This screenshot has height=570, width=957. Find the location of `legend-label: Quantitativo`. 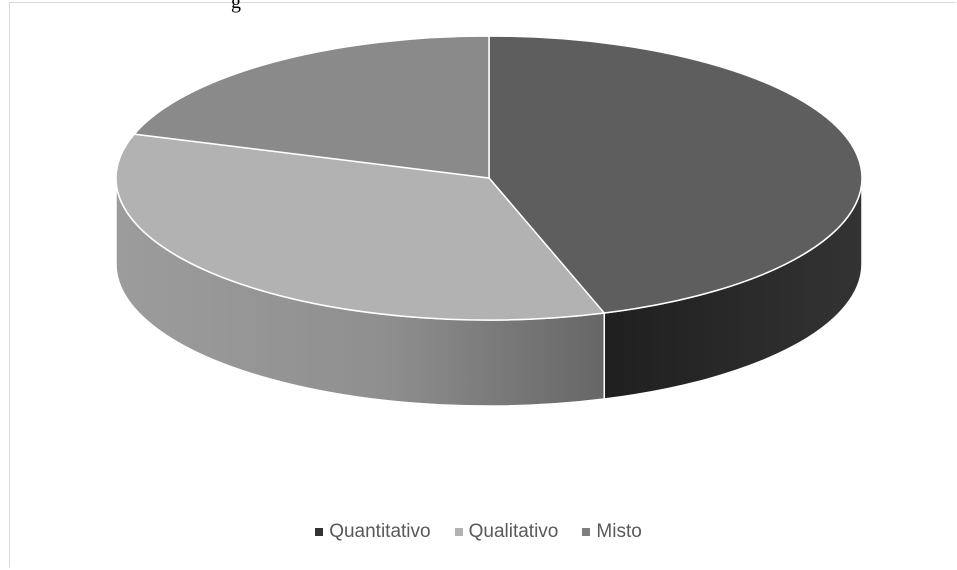

legend-label: Quantitativo is located at coordinates (380, 531).